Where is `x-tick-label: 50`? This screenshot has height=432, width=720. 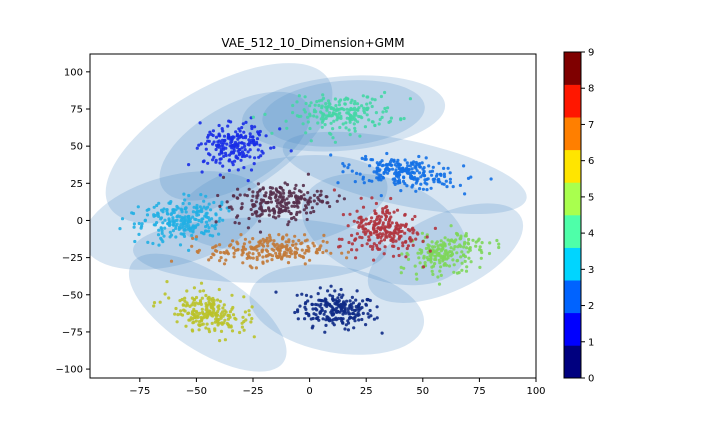 x-tick-label: 50 is located at coordinates (422, 391).